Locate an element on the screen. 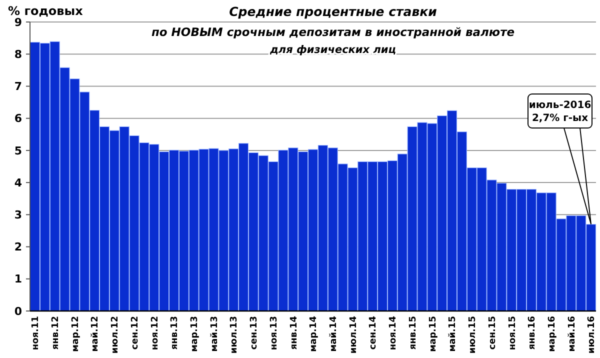 This screenshot has width=600, height=358. chart-title: Средние процентные ставки is located at coordinates (333, 11).